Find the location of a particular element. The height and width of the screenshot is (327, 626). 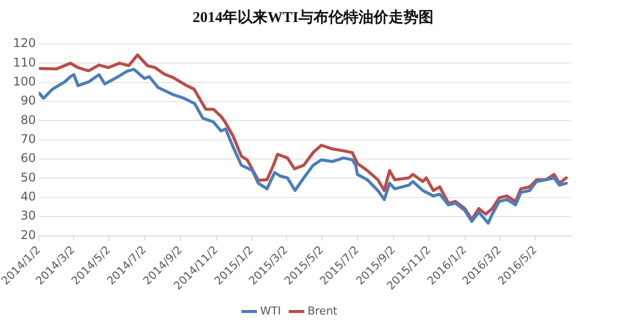

y-tick-label: 70 is located at coordinates (28, 139).